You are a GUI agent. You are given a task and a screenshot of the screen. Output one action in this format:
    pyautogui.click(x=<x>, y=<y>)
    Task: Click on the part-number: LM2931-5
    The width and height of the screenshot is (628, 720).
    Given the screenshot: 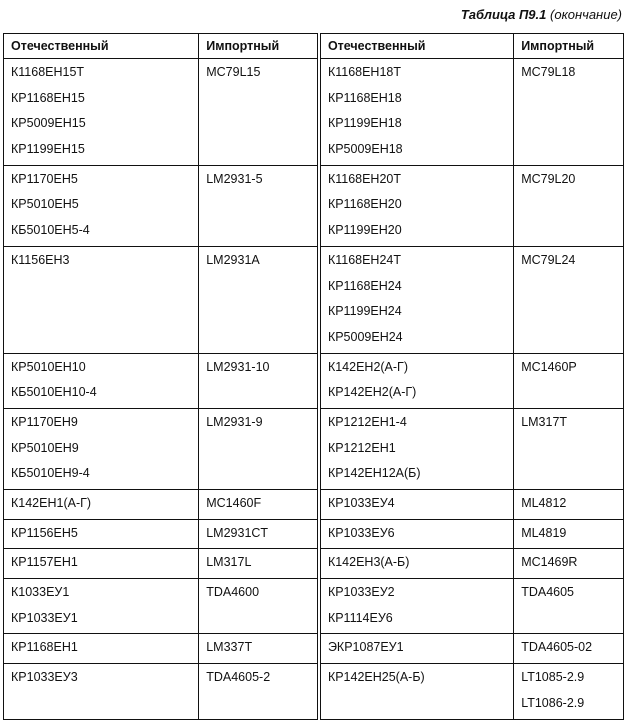 What is the action you would take?
    pyautogui.click(x=234, y=178)
    